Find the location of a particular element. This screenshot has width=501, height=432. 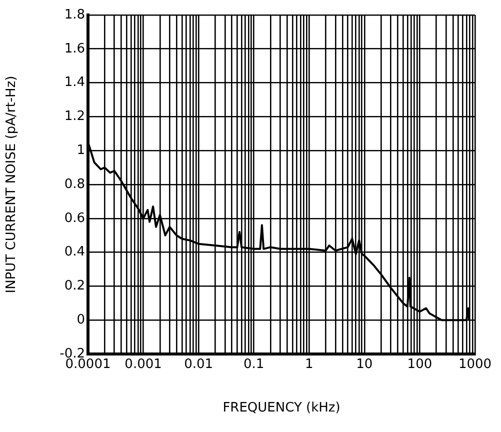

y-tick-label: 1.4 is located at coordinates (74, 82).